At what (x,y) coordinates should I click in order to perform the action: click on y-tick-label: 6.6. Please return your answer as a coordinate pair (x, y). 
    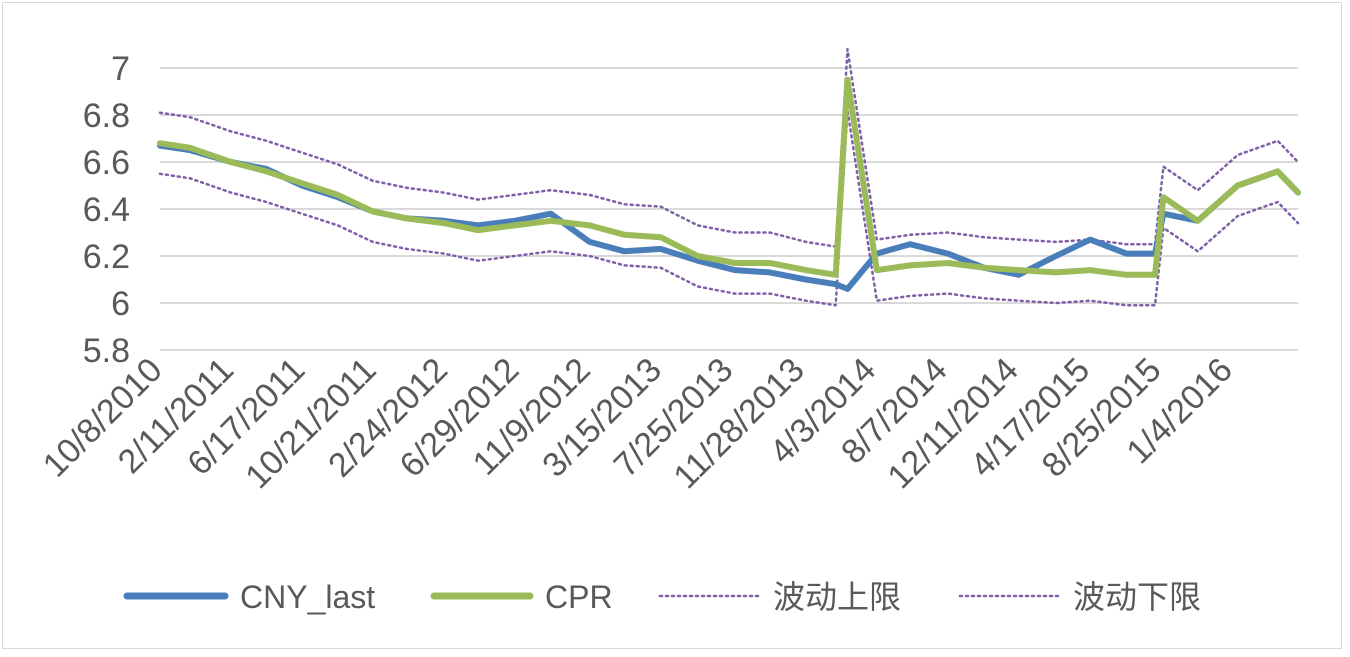
    Looking at the image, I should click on (106, 163).